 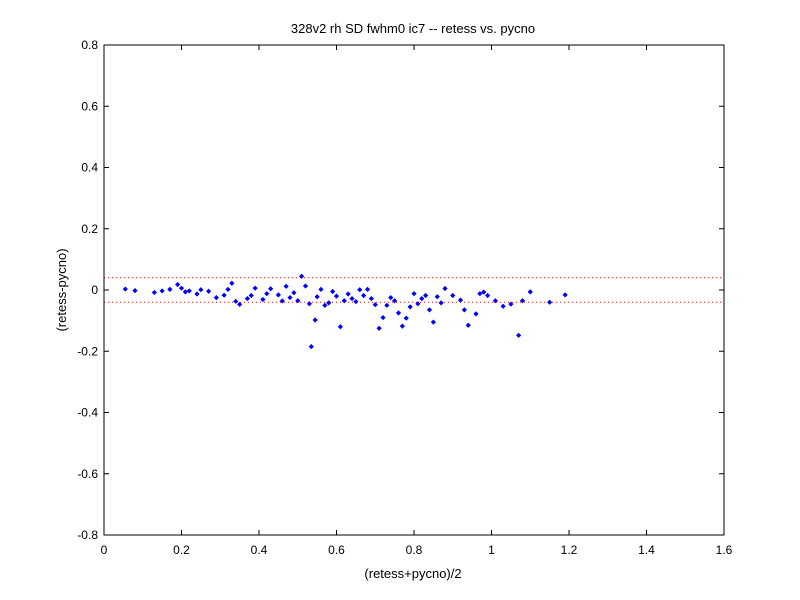 What do you see at coordinates (87, 474) in the screenshot?
I see `y-tick-label: -0.6` at bounding box center [87, 474].